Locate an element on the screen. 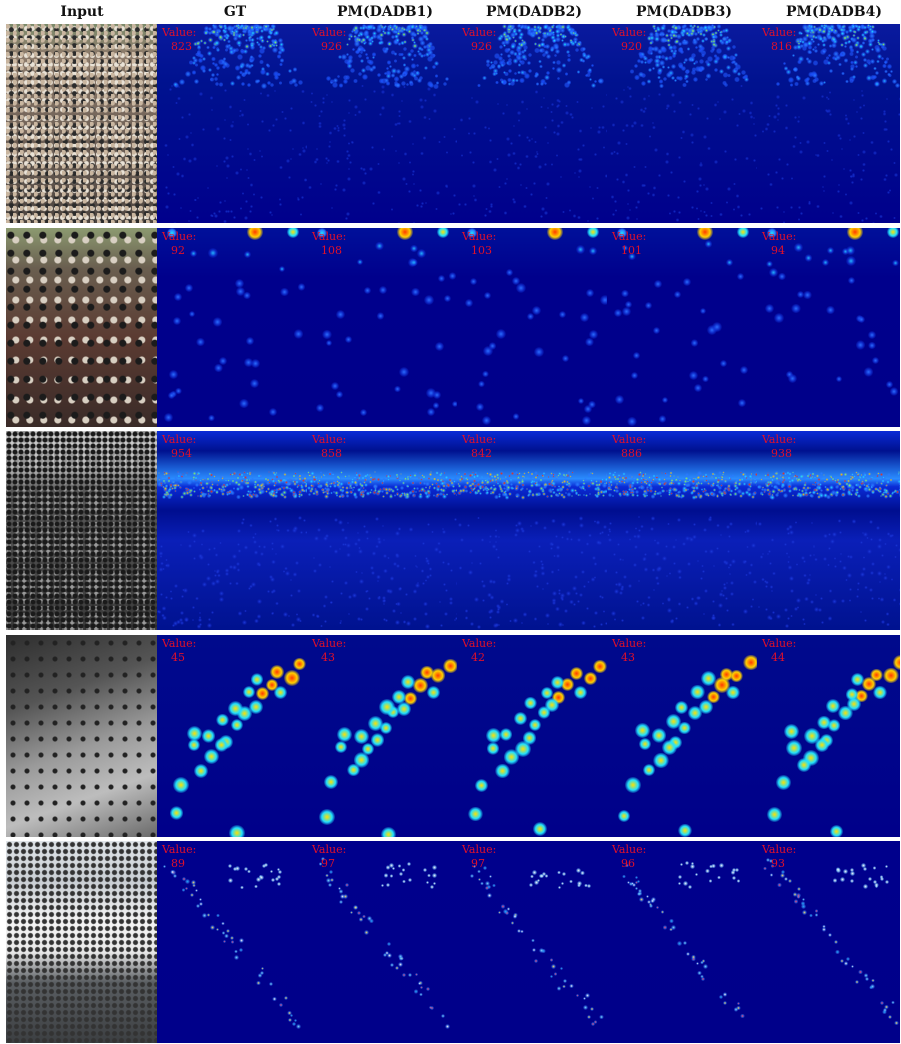 This screenshot has width=901, height=1044. column-title-input: Input is located at coordinates (82, 12).